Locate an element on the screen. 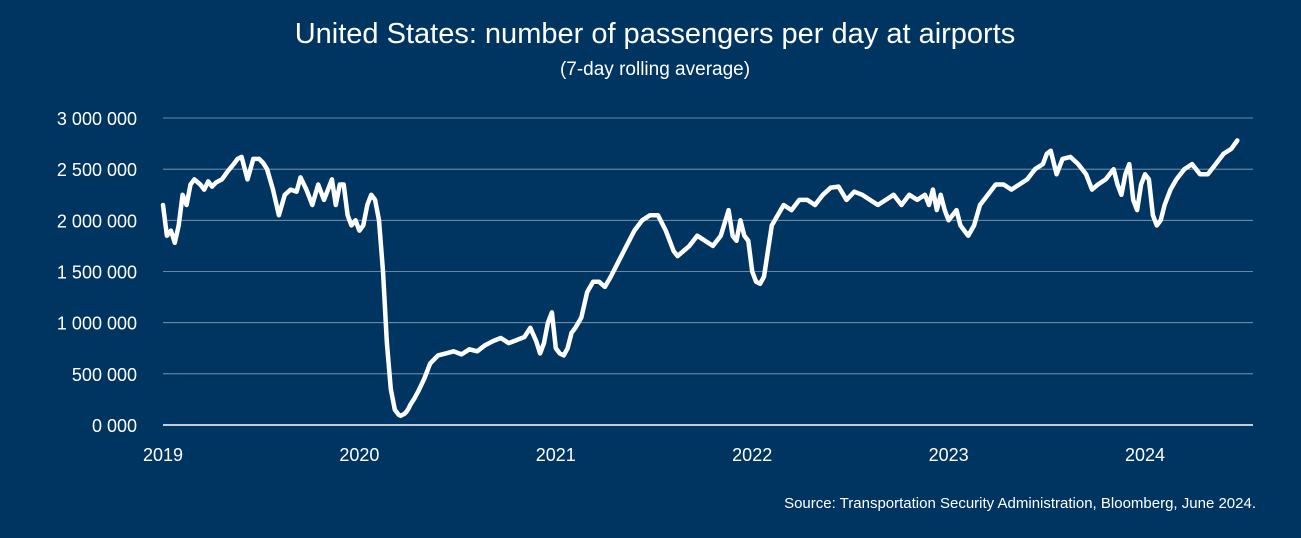 The height and width of the screenshot is (538, 1301). y-tick-label: 0 000 is located at coordinates (114, 426).